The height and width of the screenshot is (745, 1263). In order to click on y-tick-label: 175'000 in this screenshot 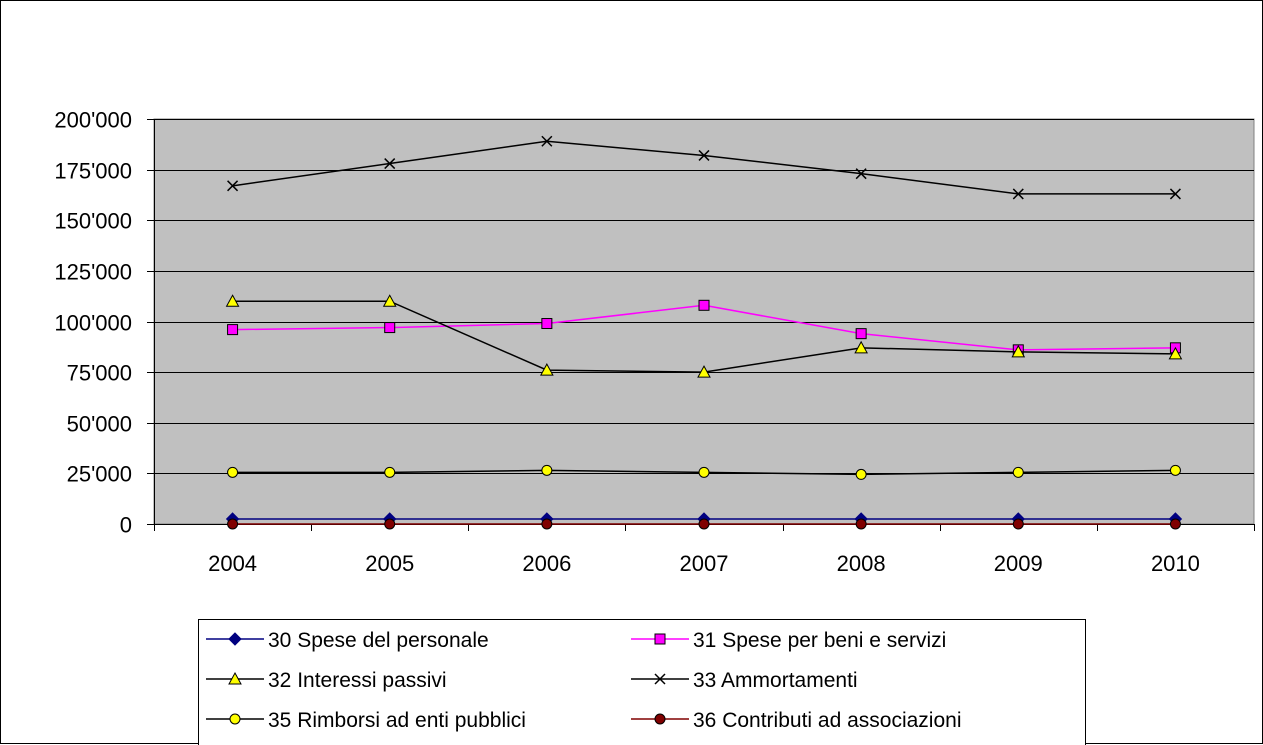, I will do `click(93, 171)`.